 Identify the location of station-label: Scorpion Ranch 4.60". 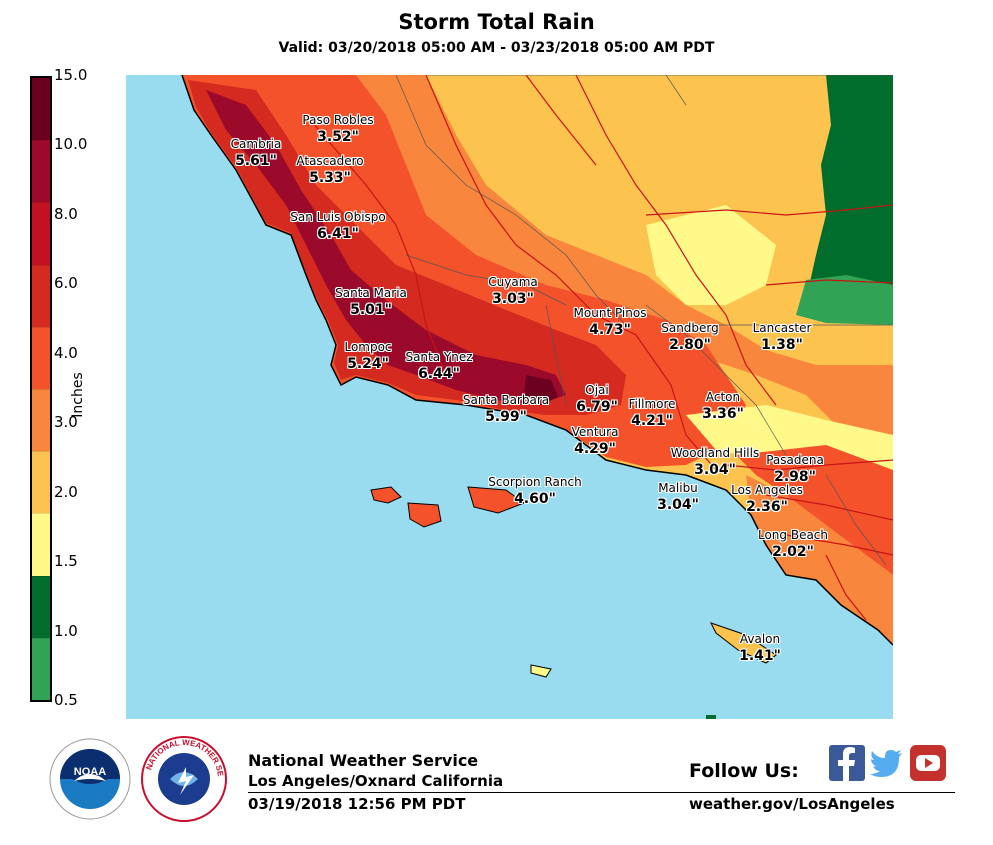
(534, 491).